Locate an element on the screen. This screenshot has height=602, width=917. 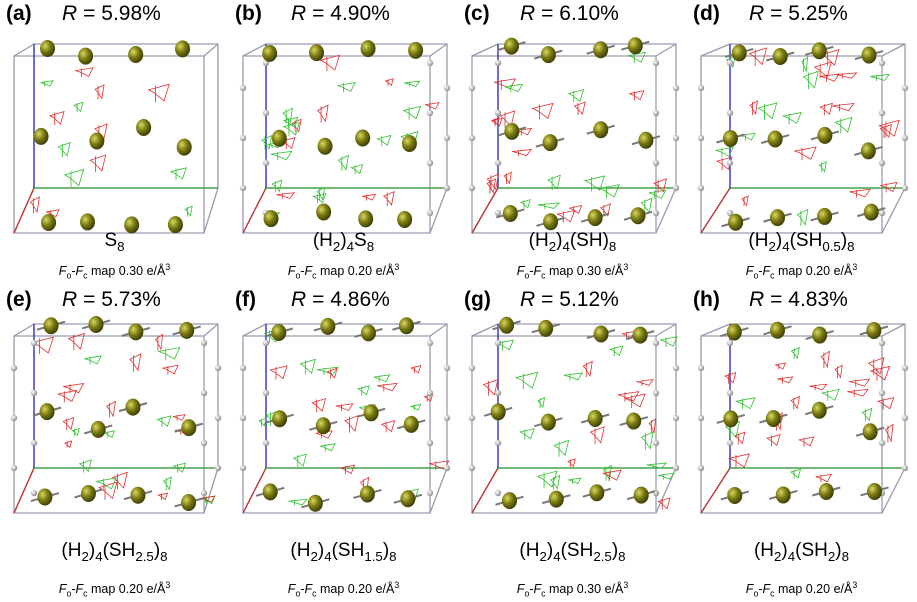
text-segment: 8 is located at coordinates (612, 246).